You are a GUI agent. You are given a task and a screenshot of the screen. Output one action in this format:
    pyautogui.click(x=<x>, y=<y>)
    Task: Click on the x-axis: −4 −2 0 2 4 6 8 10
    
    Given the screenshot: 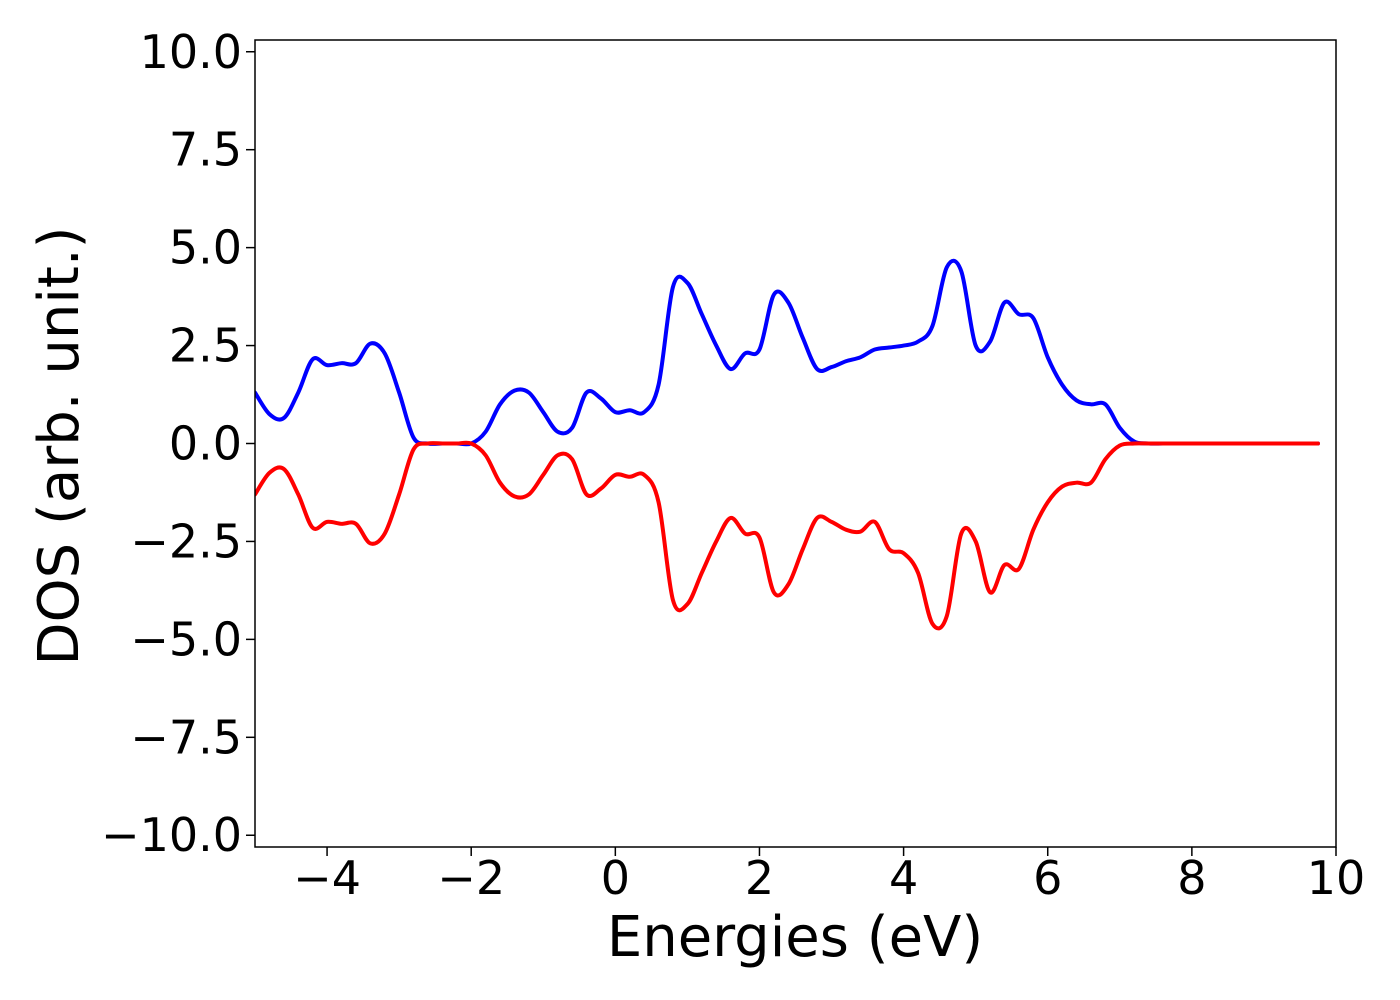 What is the action you would take?
    pyautogui.click(x=829, y=876)
    